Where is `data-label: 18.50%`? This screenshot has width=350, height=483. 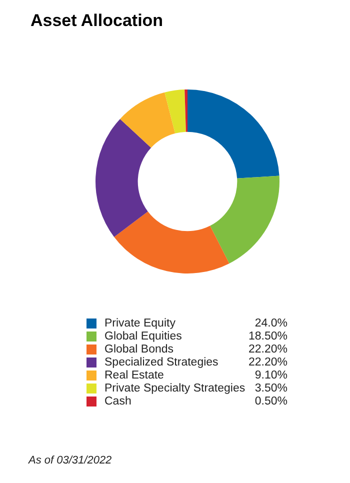 data-label: 18.50% is located at coordinates (268, 336).